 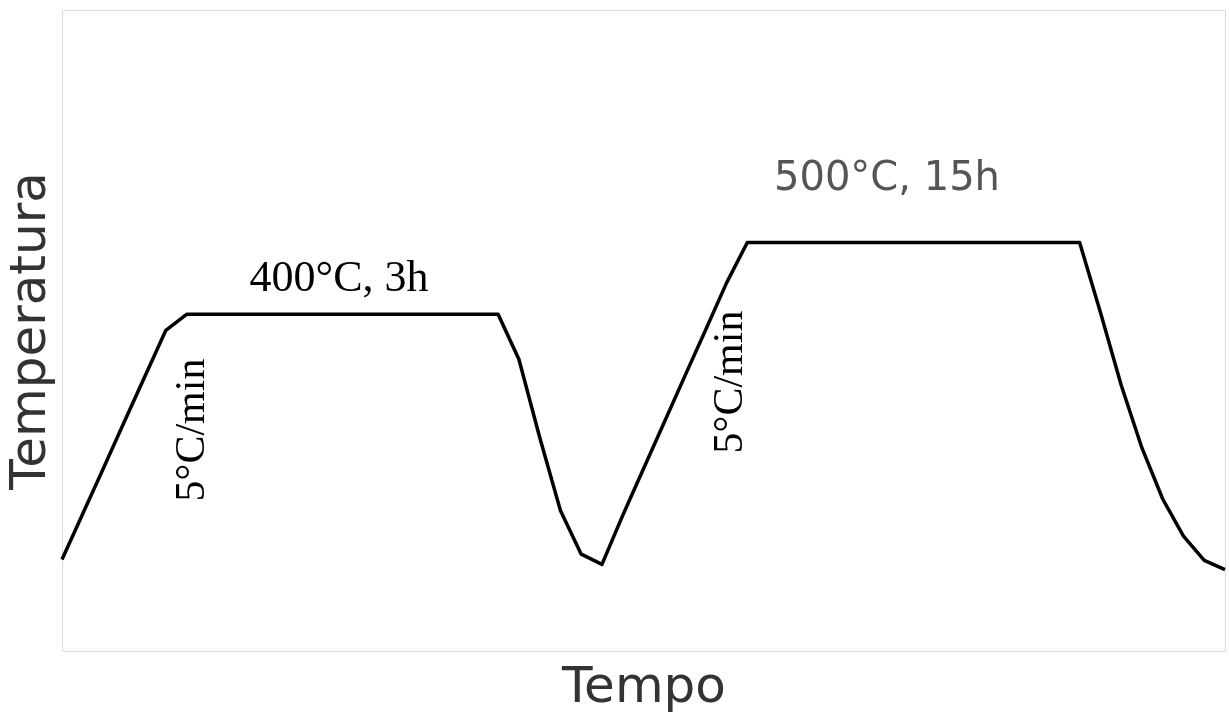 I want to click on text: 500°C, 15h, so click(x=887, y=176).